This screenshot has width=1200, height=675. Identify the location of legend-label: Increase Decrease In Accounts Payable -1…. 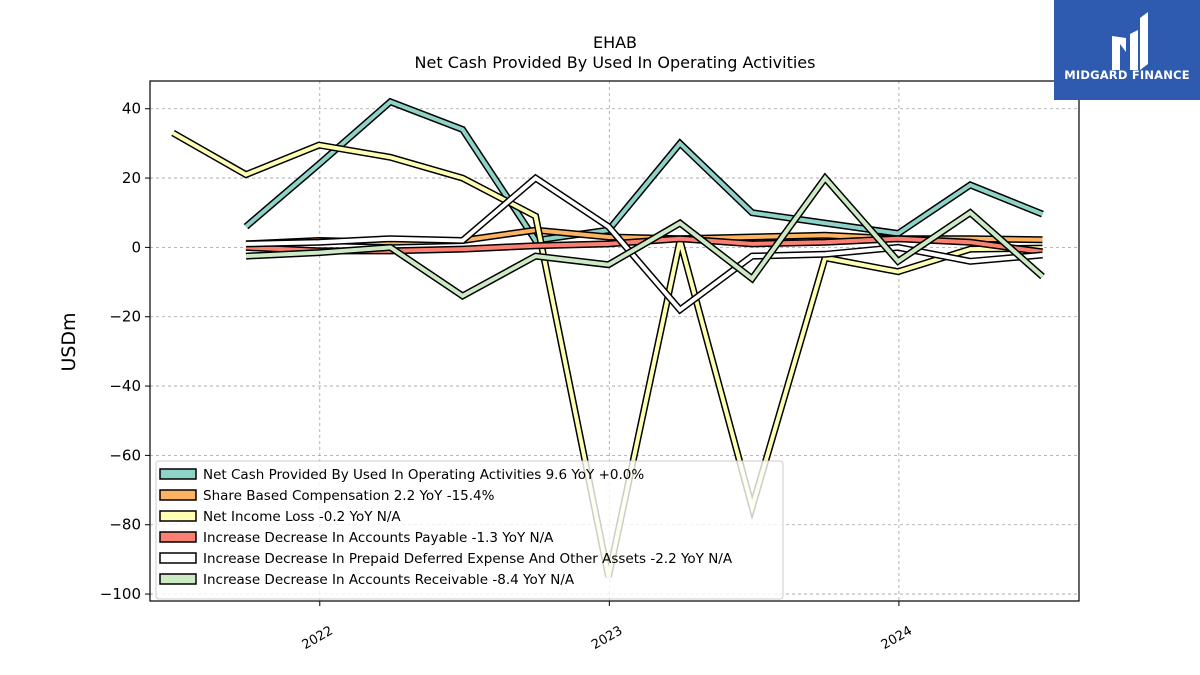
(378, 538).